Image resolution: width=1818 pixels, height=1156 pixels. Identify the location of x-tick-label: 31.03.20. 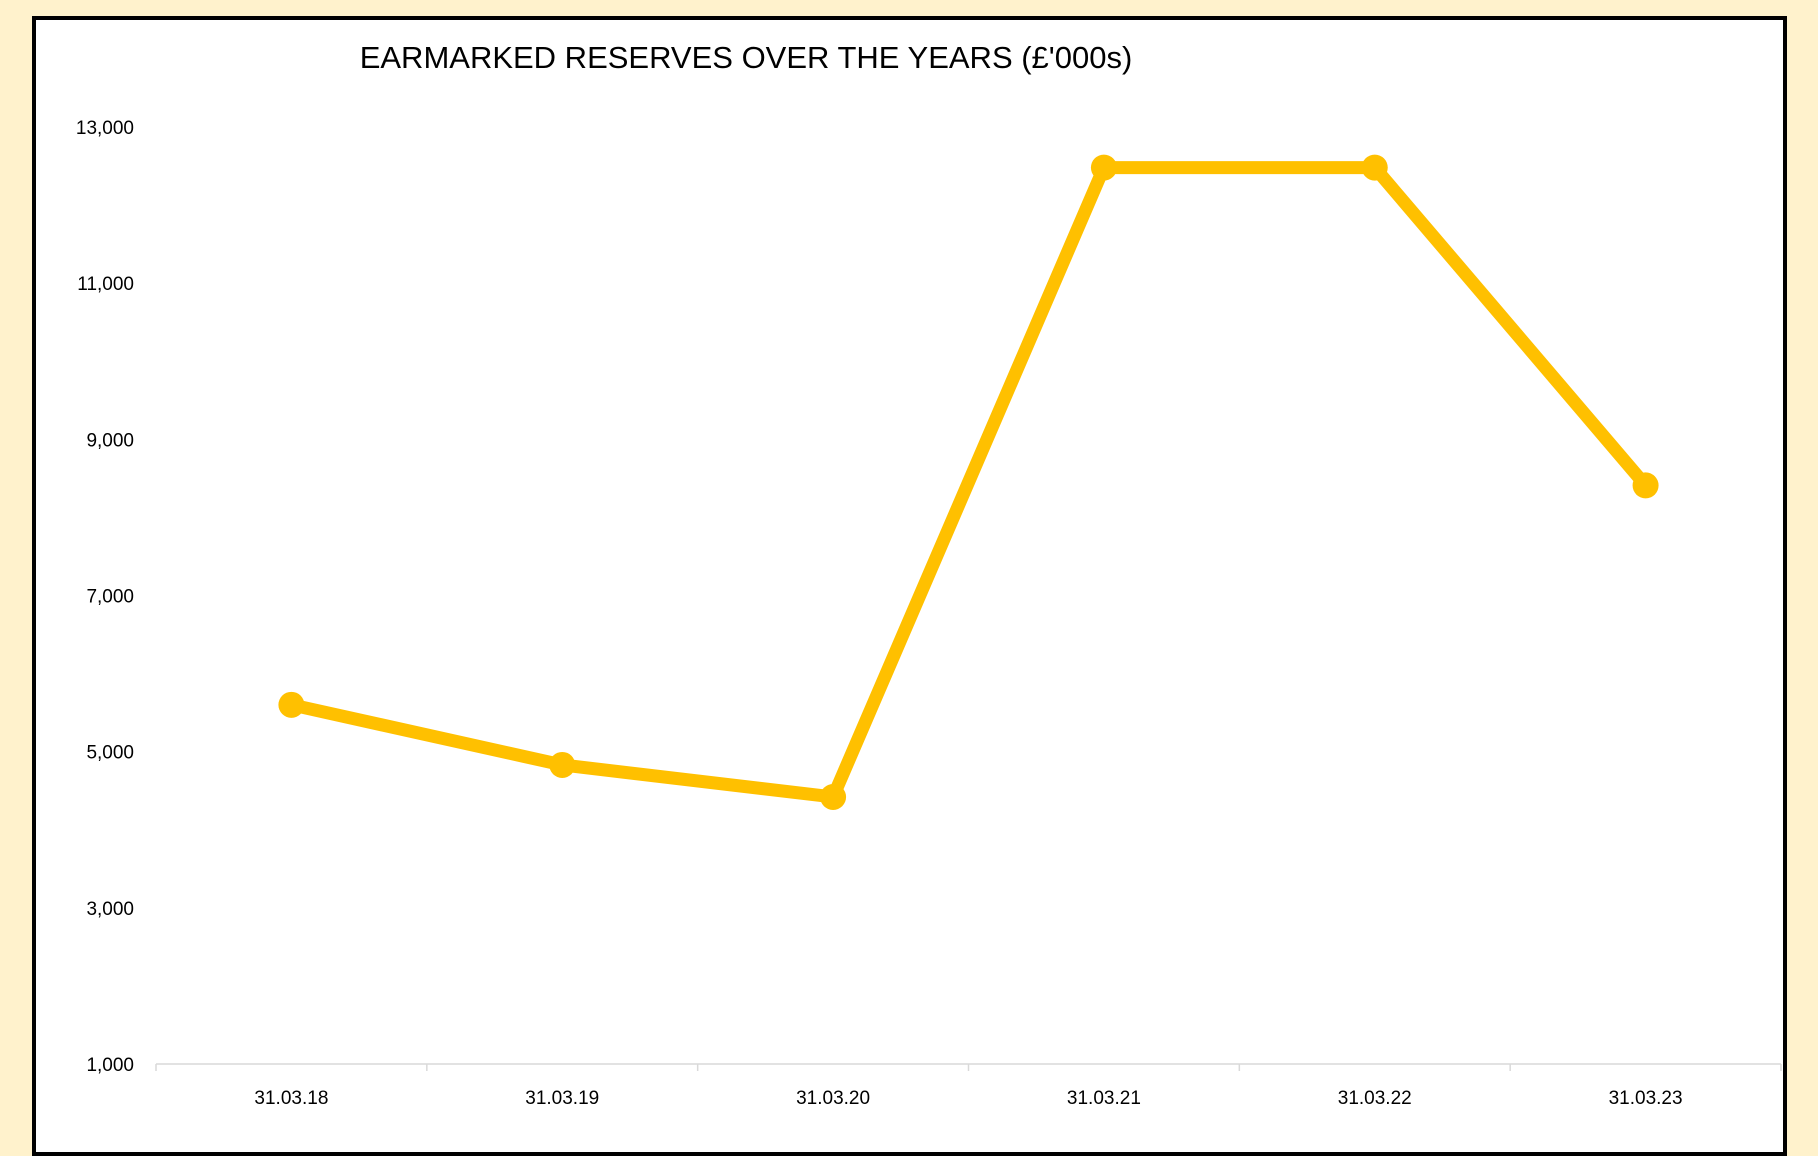
(833, 1098).